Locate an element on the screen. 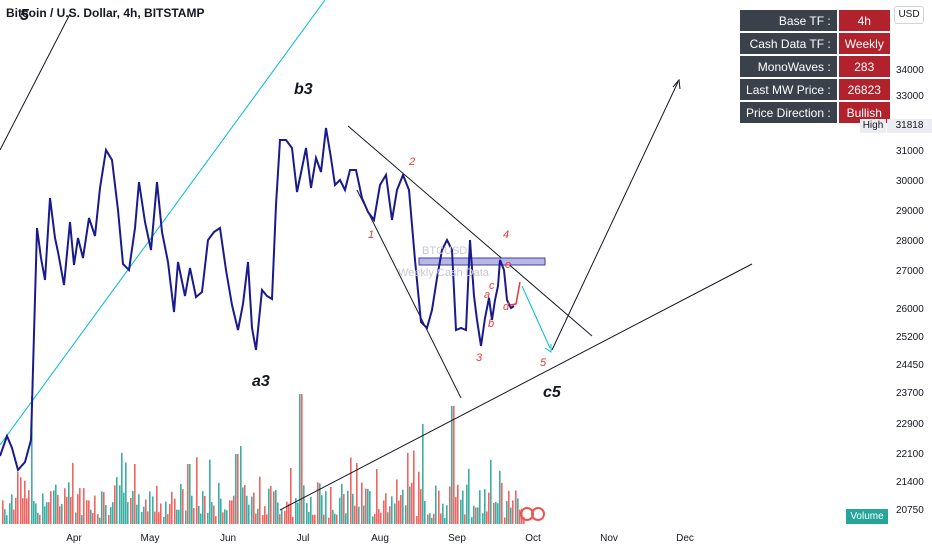  high-price-label: High is located at coordinates (873, 126).